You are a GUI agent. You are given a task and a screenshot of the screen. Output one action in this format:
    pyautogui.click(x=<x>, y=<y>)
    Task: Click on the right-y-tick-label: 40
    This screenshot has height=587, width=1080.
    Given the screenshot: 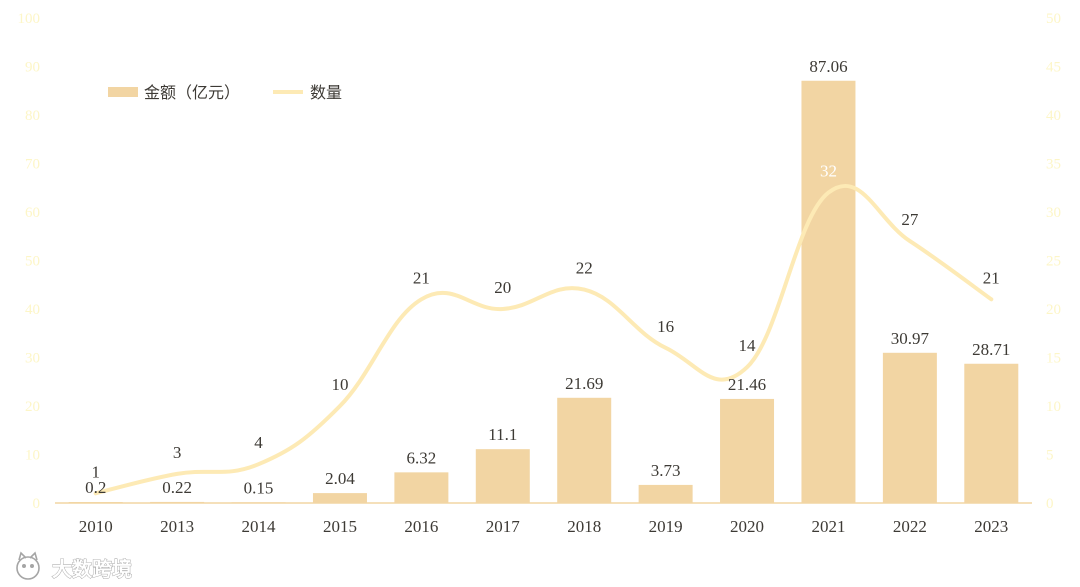 What is the action you would take?
    pyautogui.click(x=1053, y=116)
    